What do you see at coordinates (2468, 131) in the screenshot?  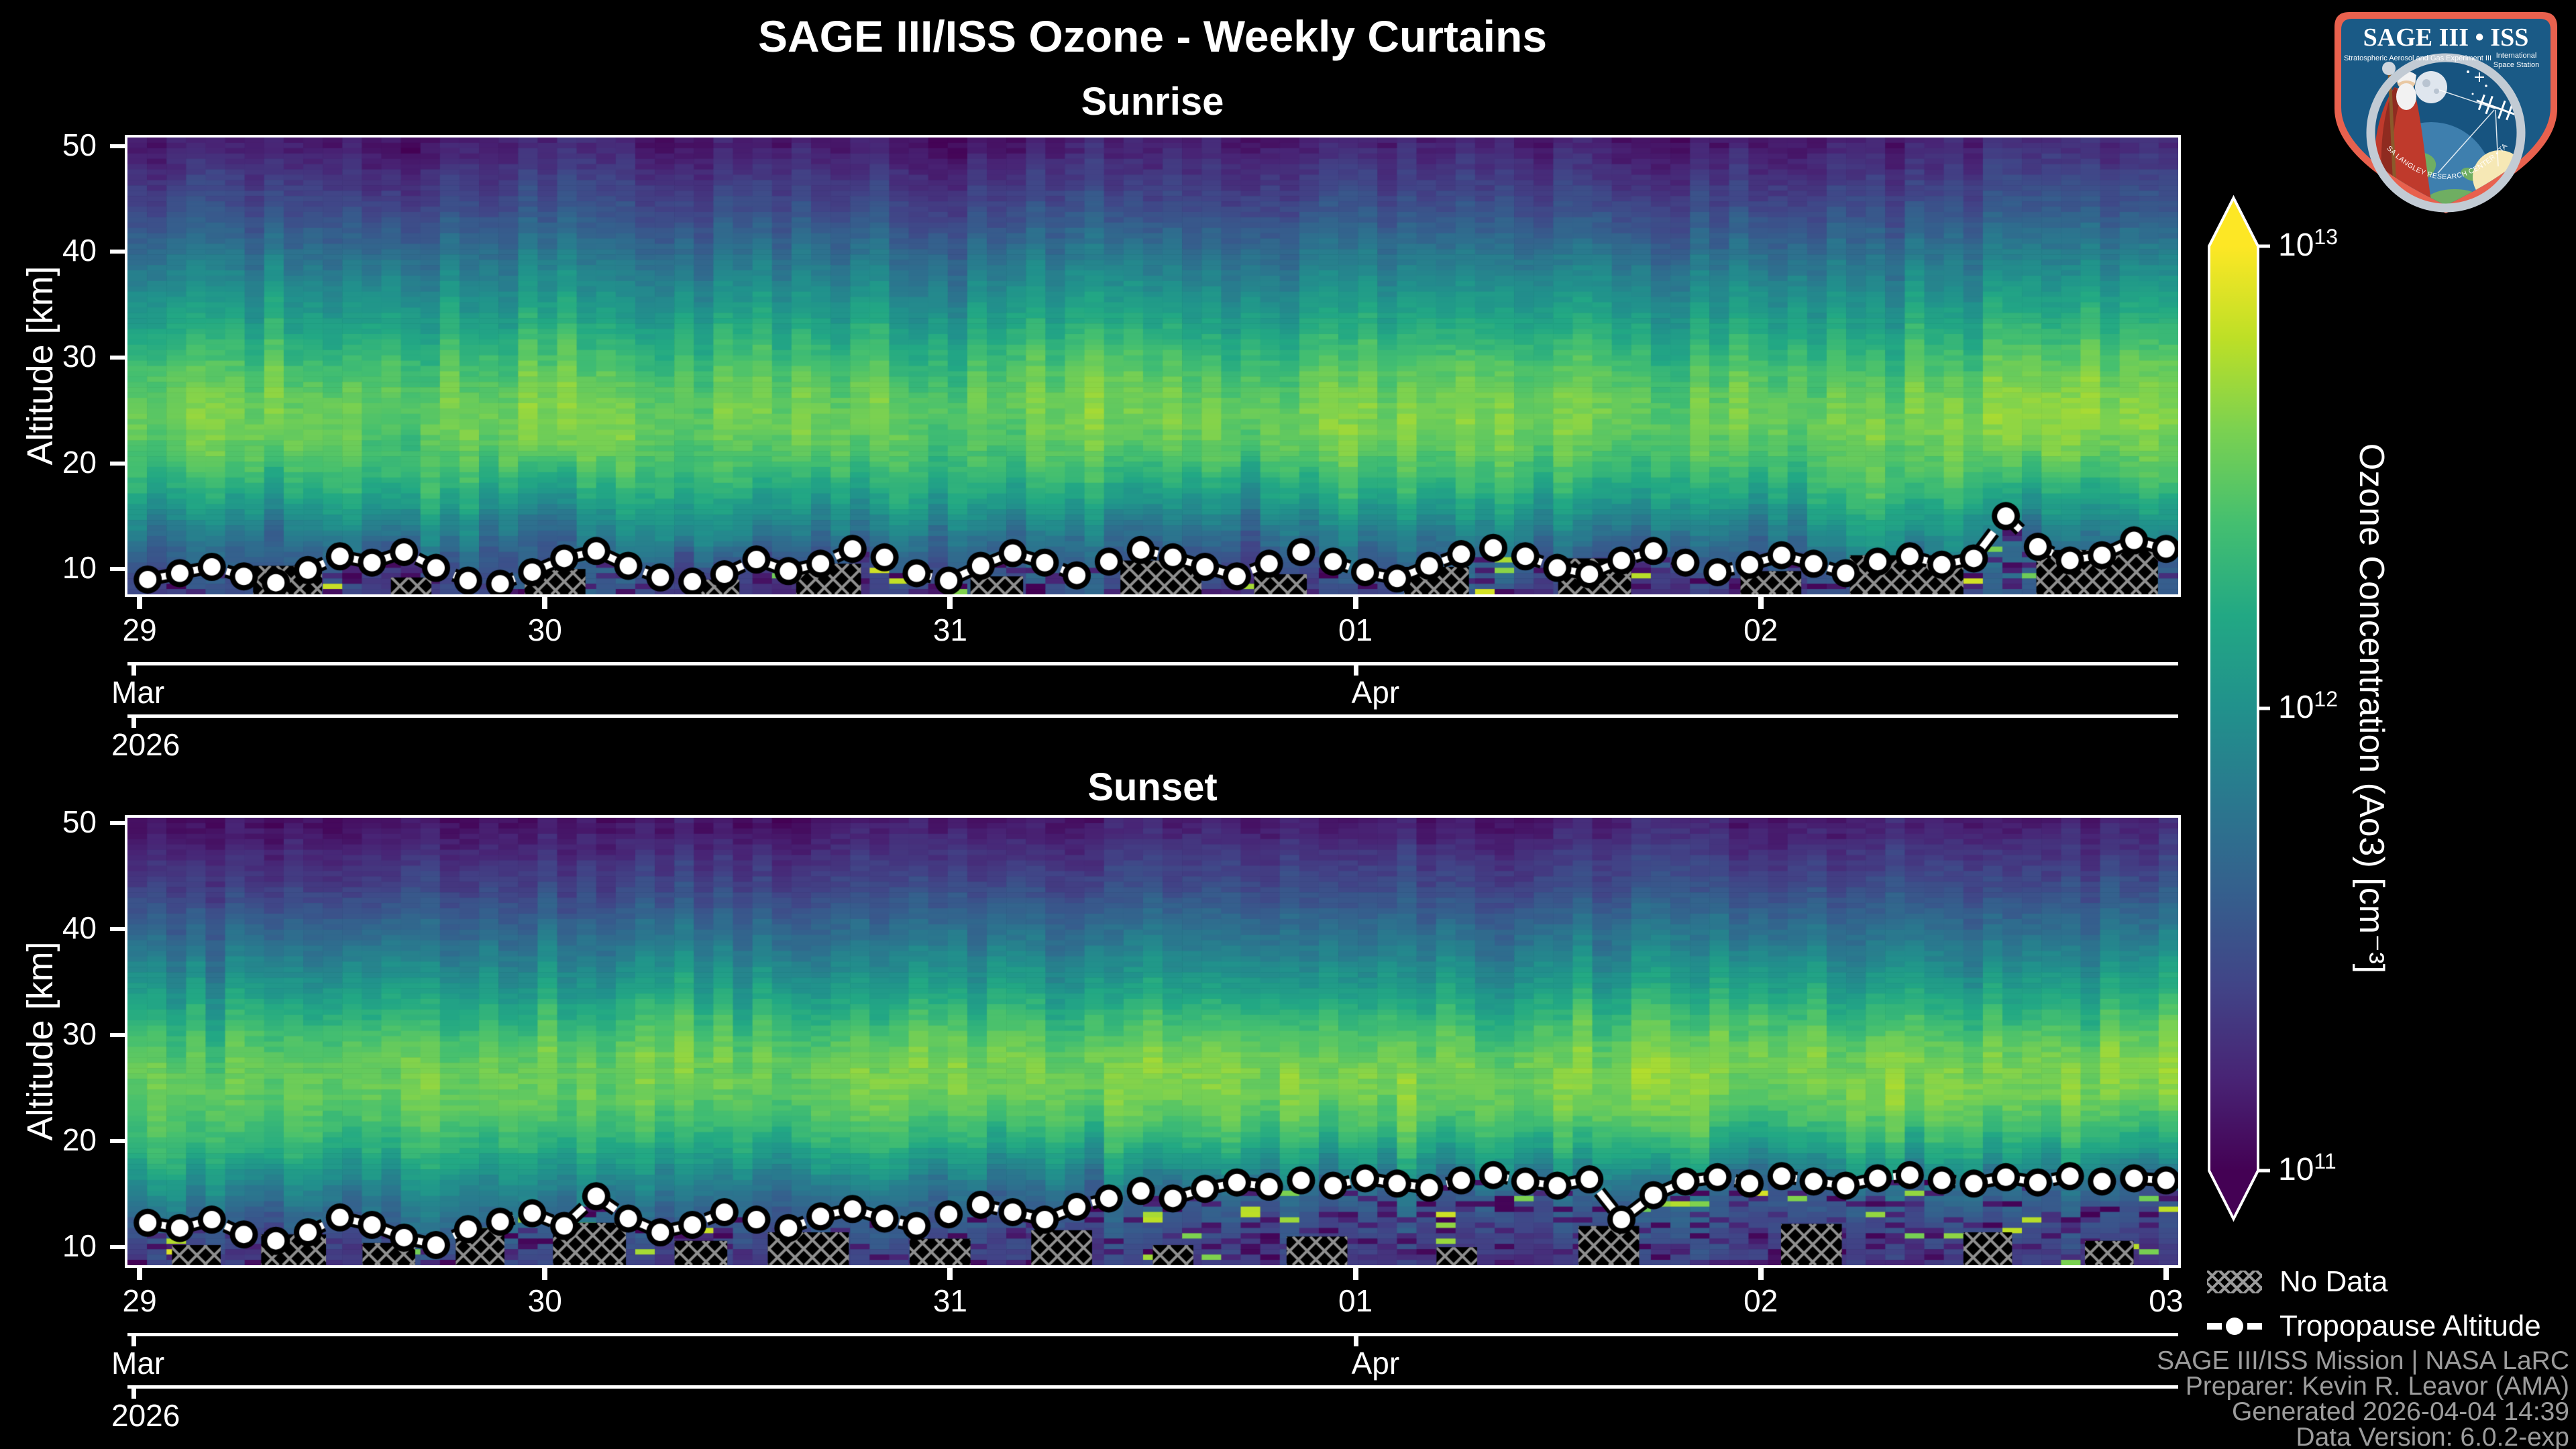 I see `observation-beams` at bounding box center [2468, 131].